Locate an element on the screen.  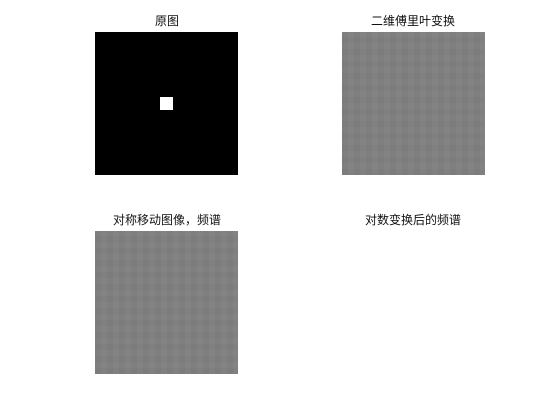
subplot-title-log-spectrum: 对数变换后的频谱 is located at coordinates (413, 220).